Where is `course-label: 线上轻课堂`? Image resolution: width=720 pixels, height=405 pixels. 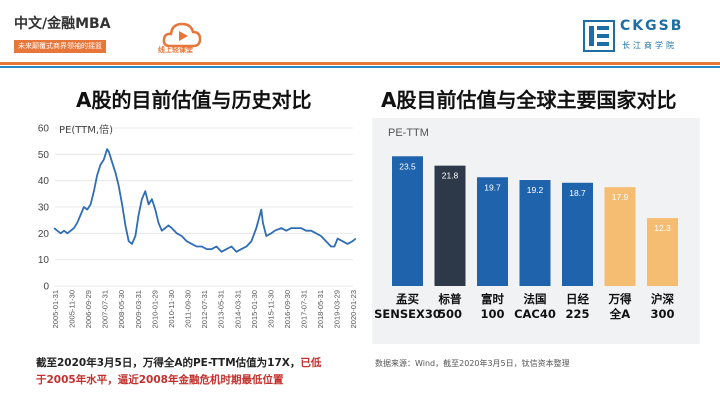 course-label: 线上轻课堂 is located at coordinates (175, 50).